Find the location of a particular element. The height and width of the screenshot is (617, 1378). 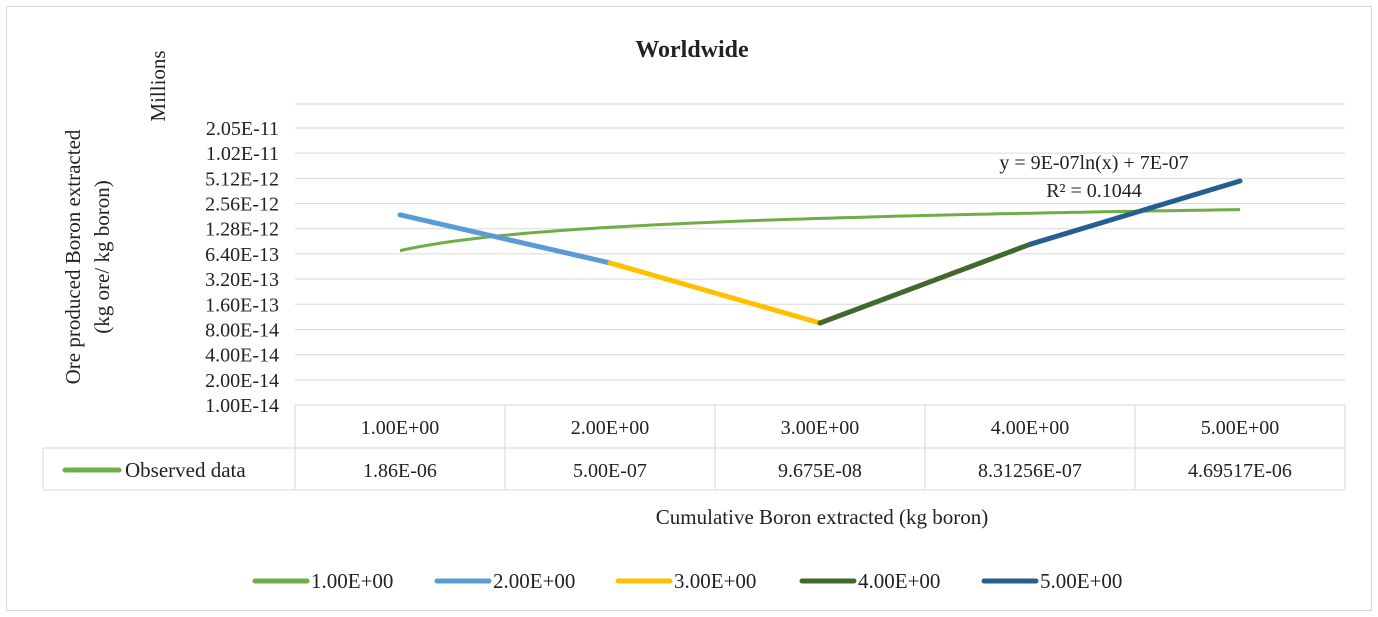

data-value-label: 9.675E-08 is located at coordinates (820, 471).